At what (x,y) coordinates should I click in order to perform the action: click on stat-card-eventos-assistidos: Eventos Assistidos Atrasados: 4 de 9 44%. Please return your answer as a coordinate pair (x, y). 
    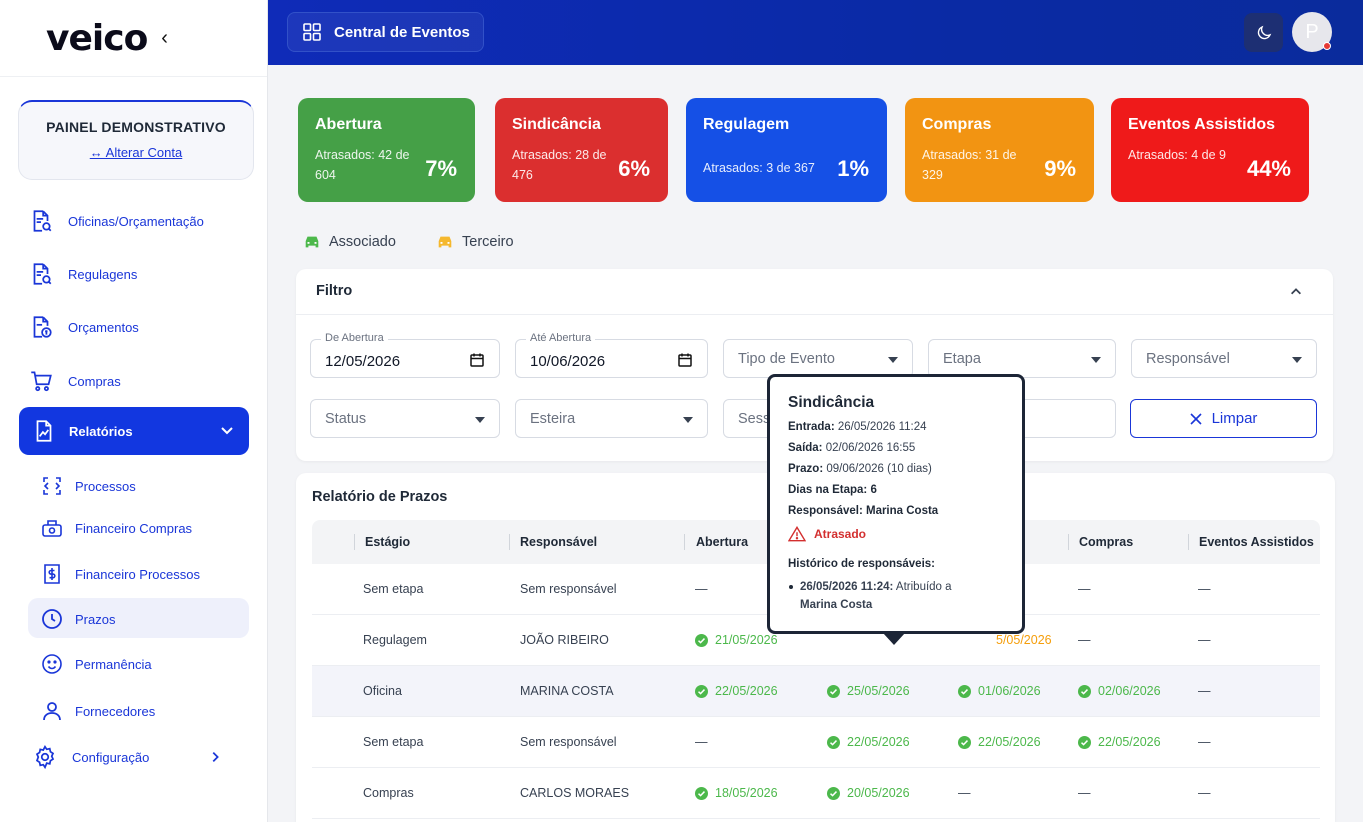
    Looking at the image, I should click on (1210, 150).